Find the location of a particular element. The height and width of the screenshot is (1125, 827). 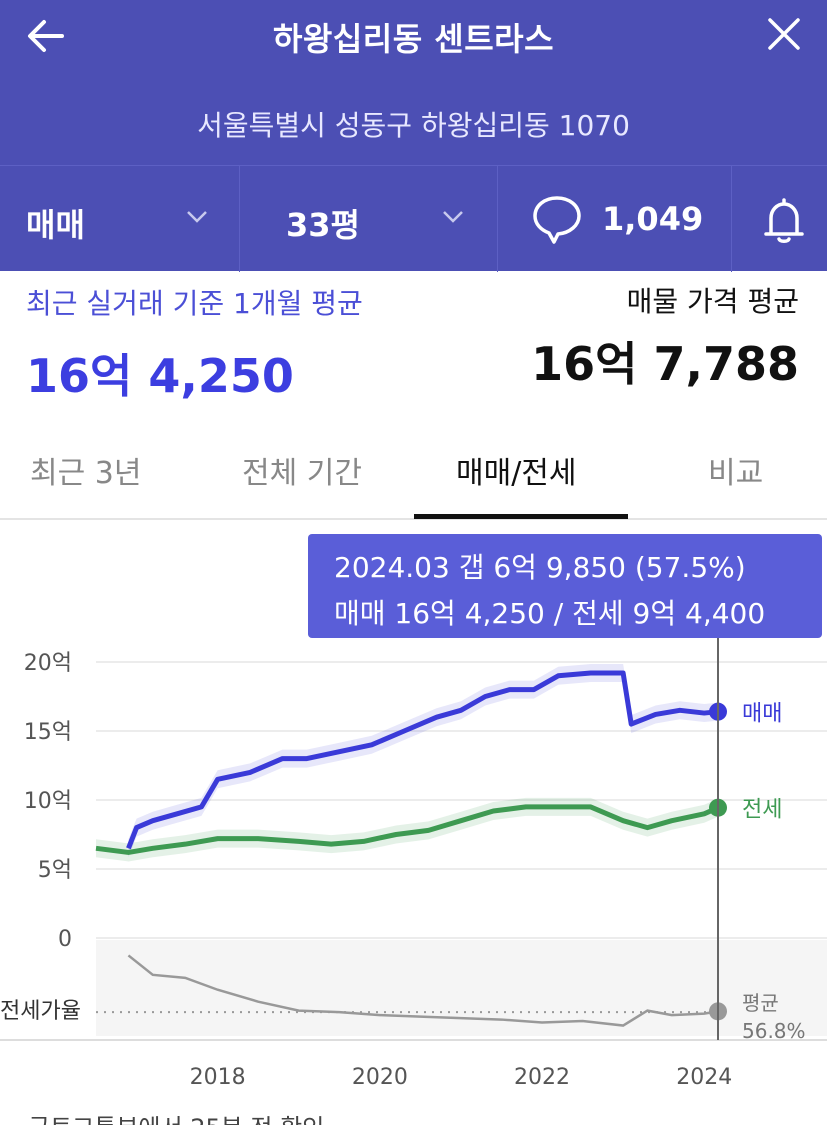

tab-all-period: 전체 기간 is located at coordinates (302, 473).